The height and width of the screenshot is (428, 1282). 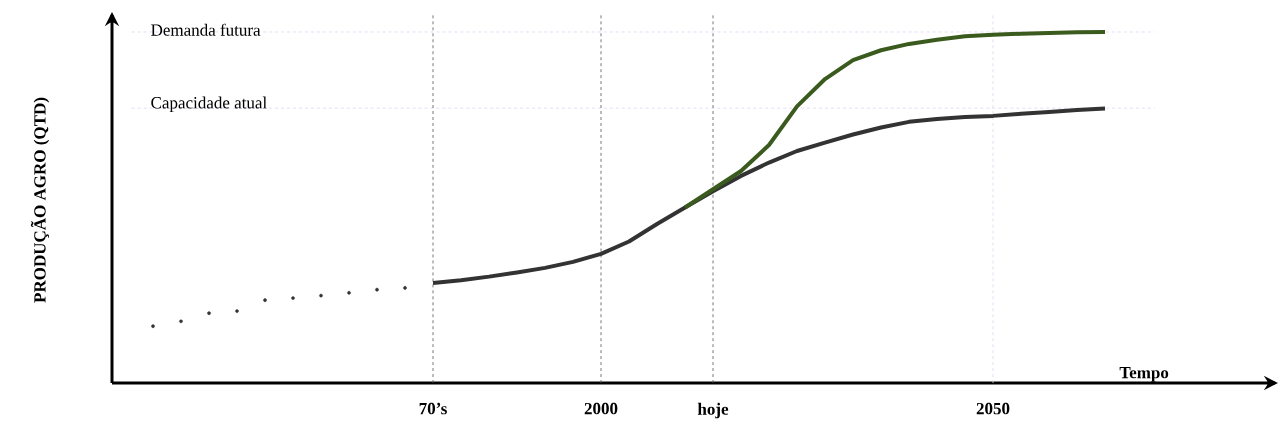 I want to click on x-axis-title: Tempo, so click(x=1144, y=374).